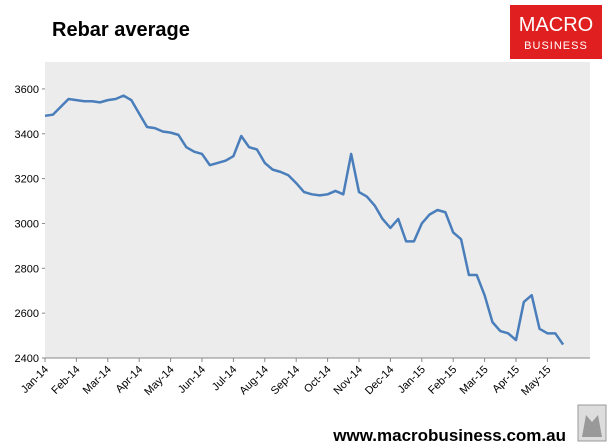 This screenshot has height=443, width=608. Describe the element at coordinates (35, 380) in the screenshot. I see `x-tick-label: Jan-14` at that location.